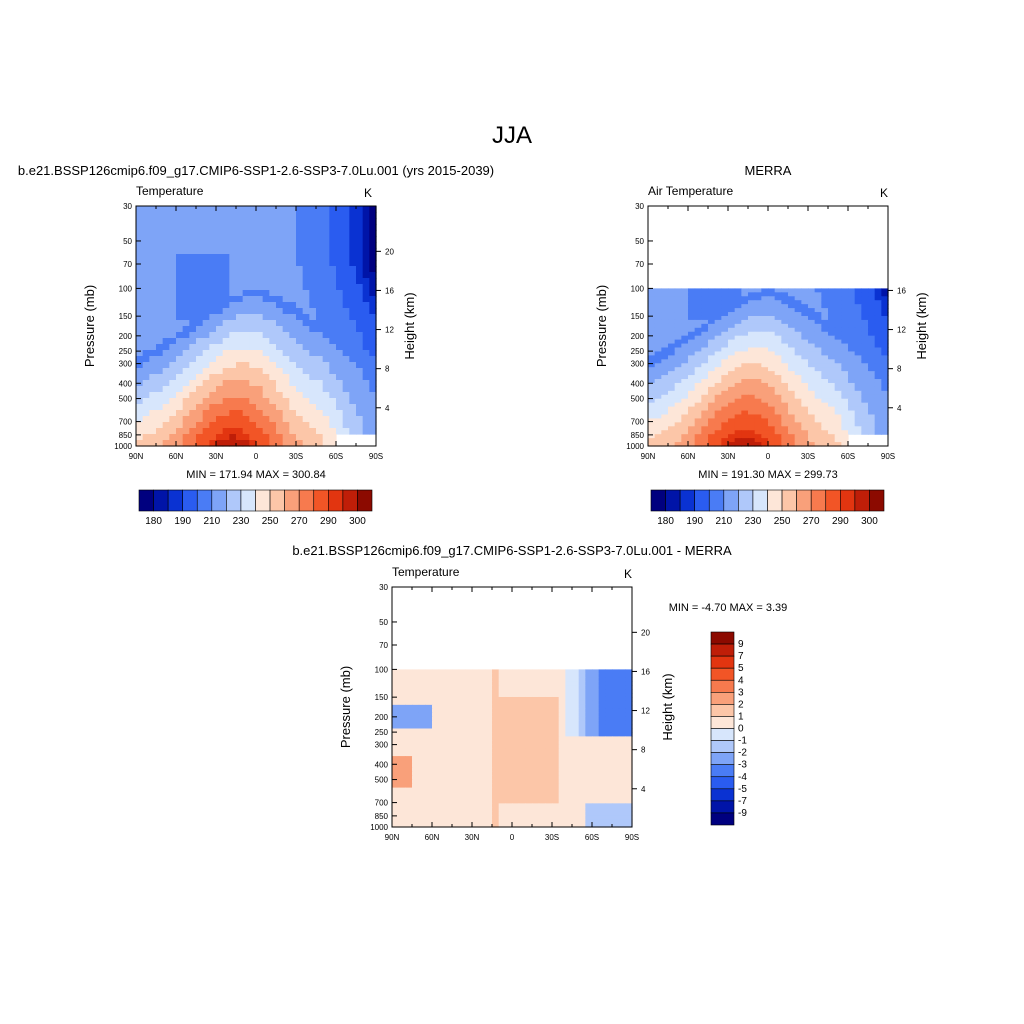 This screenshot has height=1024, width=1024. I want to click on height-tick-label: 16, so click(389, 290).